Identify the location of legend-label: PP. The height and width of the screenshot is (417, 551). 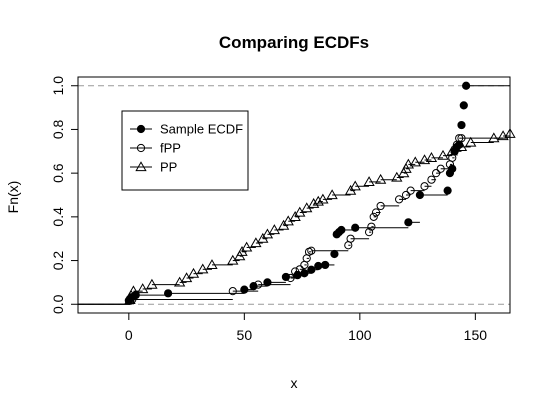
(168, 167).